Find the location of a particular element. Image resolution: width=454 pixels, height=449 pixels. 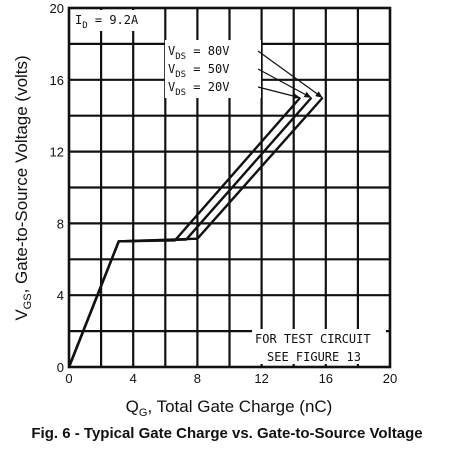

legend-20v-rest: = 20V is located at coordinates (207, 87).